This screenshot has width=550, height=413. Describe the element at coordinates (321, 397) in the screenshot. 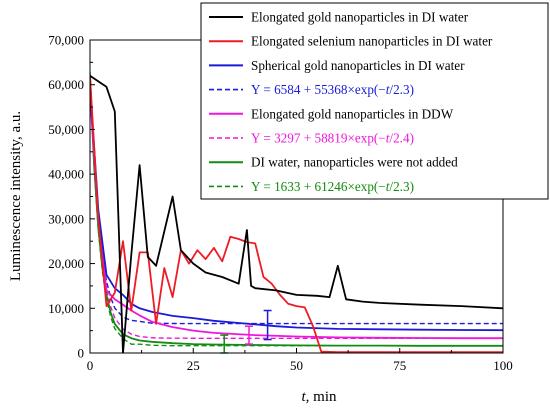

I see `x-axis-title-unit: , min` at that location.